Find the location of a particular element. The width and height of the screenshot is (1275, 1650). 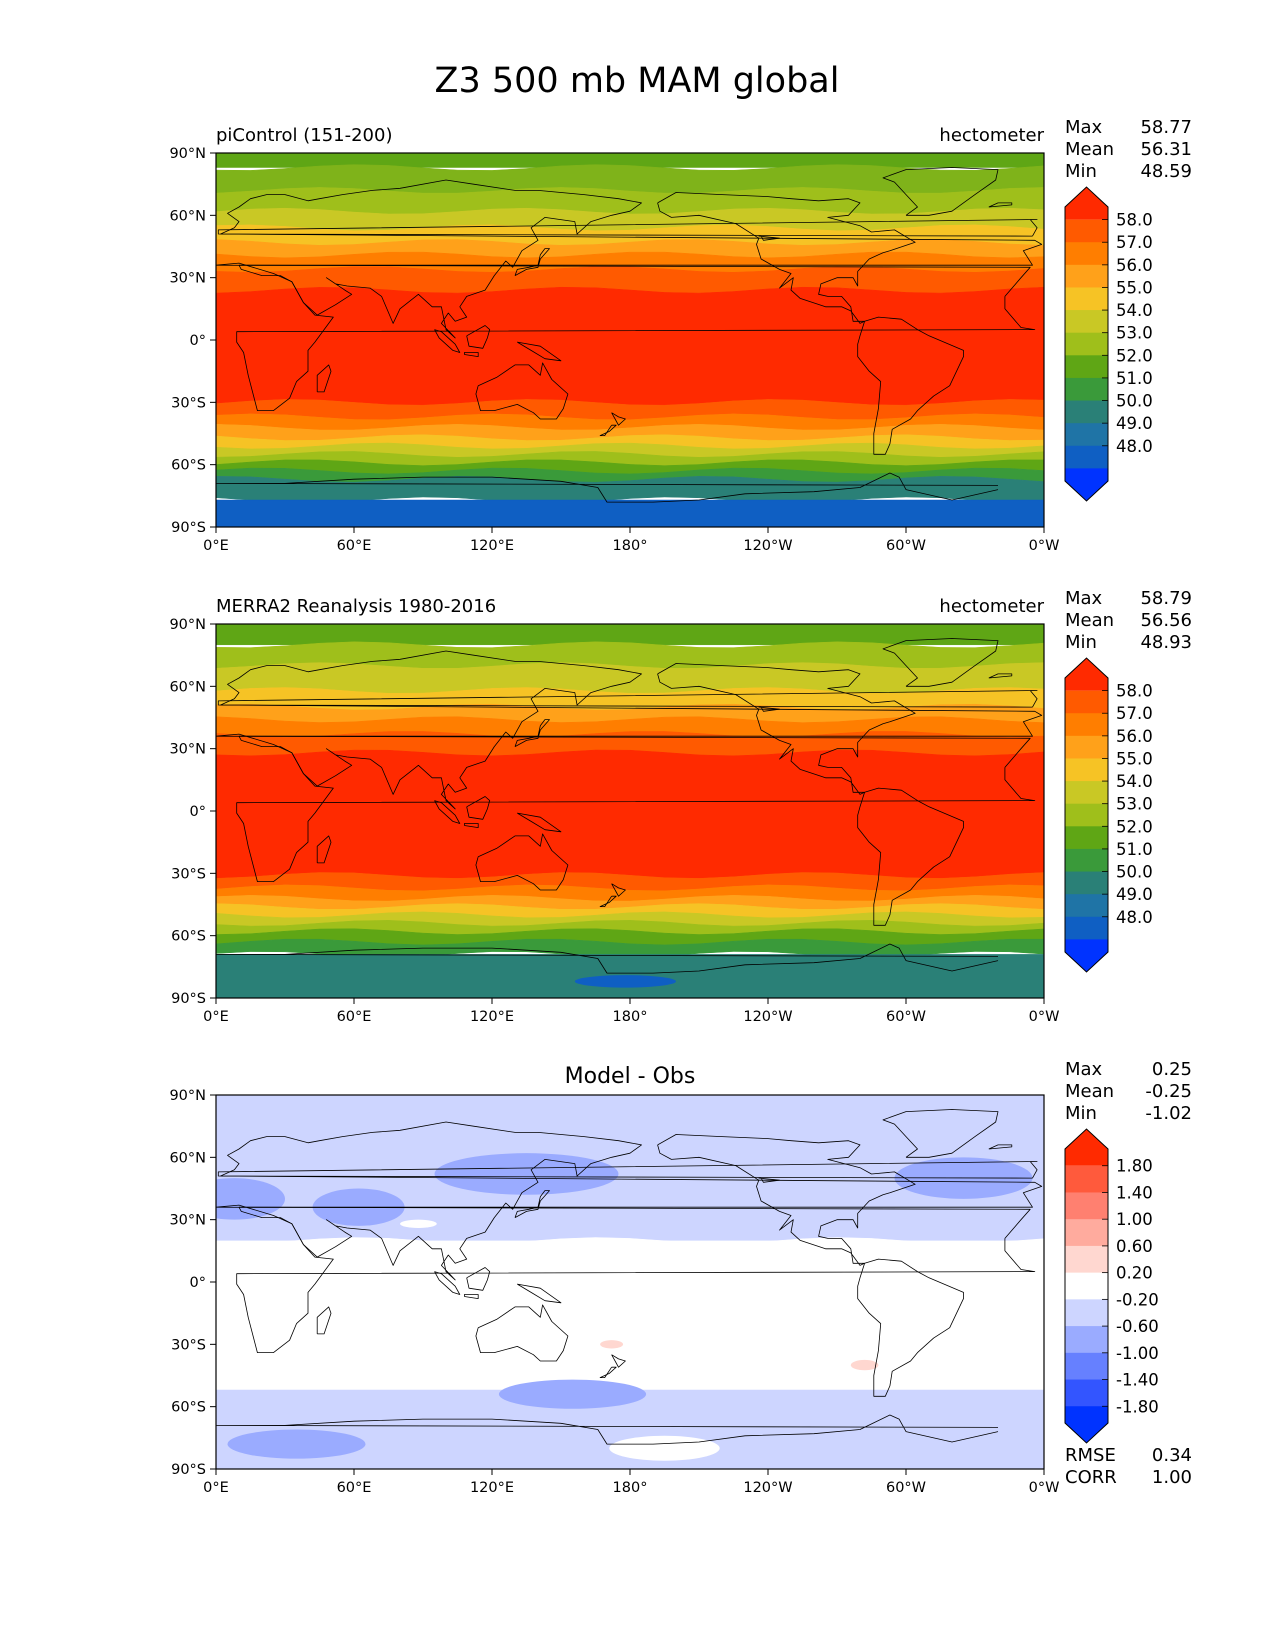

lon-tick-label: 60°W is located at coordinates (906, 546).